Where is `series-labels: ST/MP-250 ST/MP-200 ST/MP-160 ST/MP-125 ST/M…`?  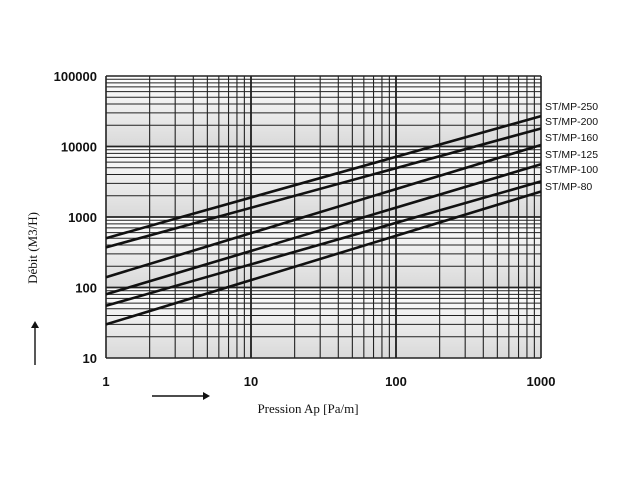
series-labels: ST/MP-250 ST/MP-200 ST/MP-160 ST/MP-125 ST/M… is located at coordinates (571, 147).